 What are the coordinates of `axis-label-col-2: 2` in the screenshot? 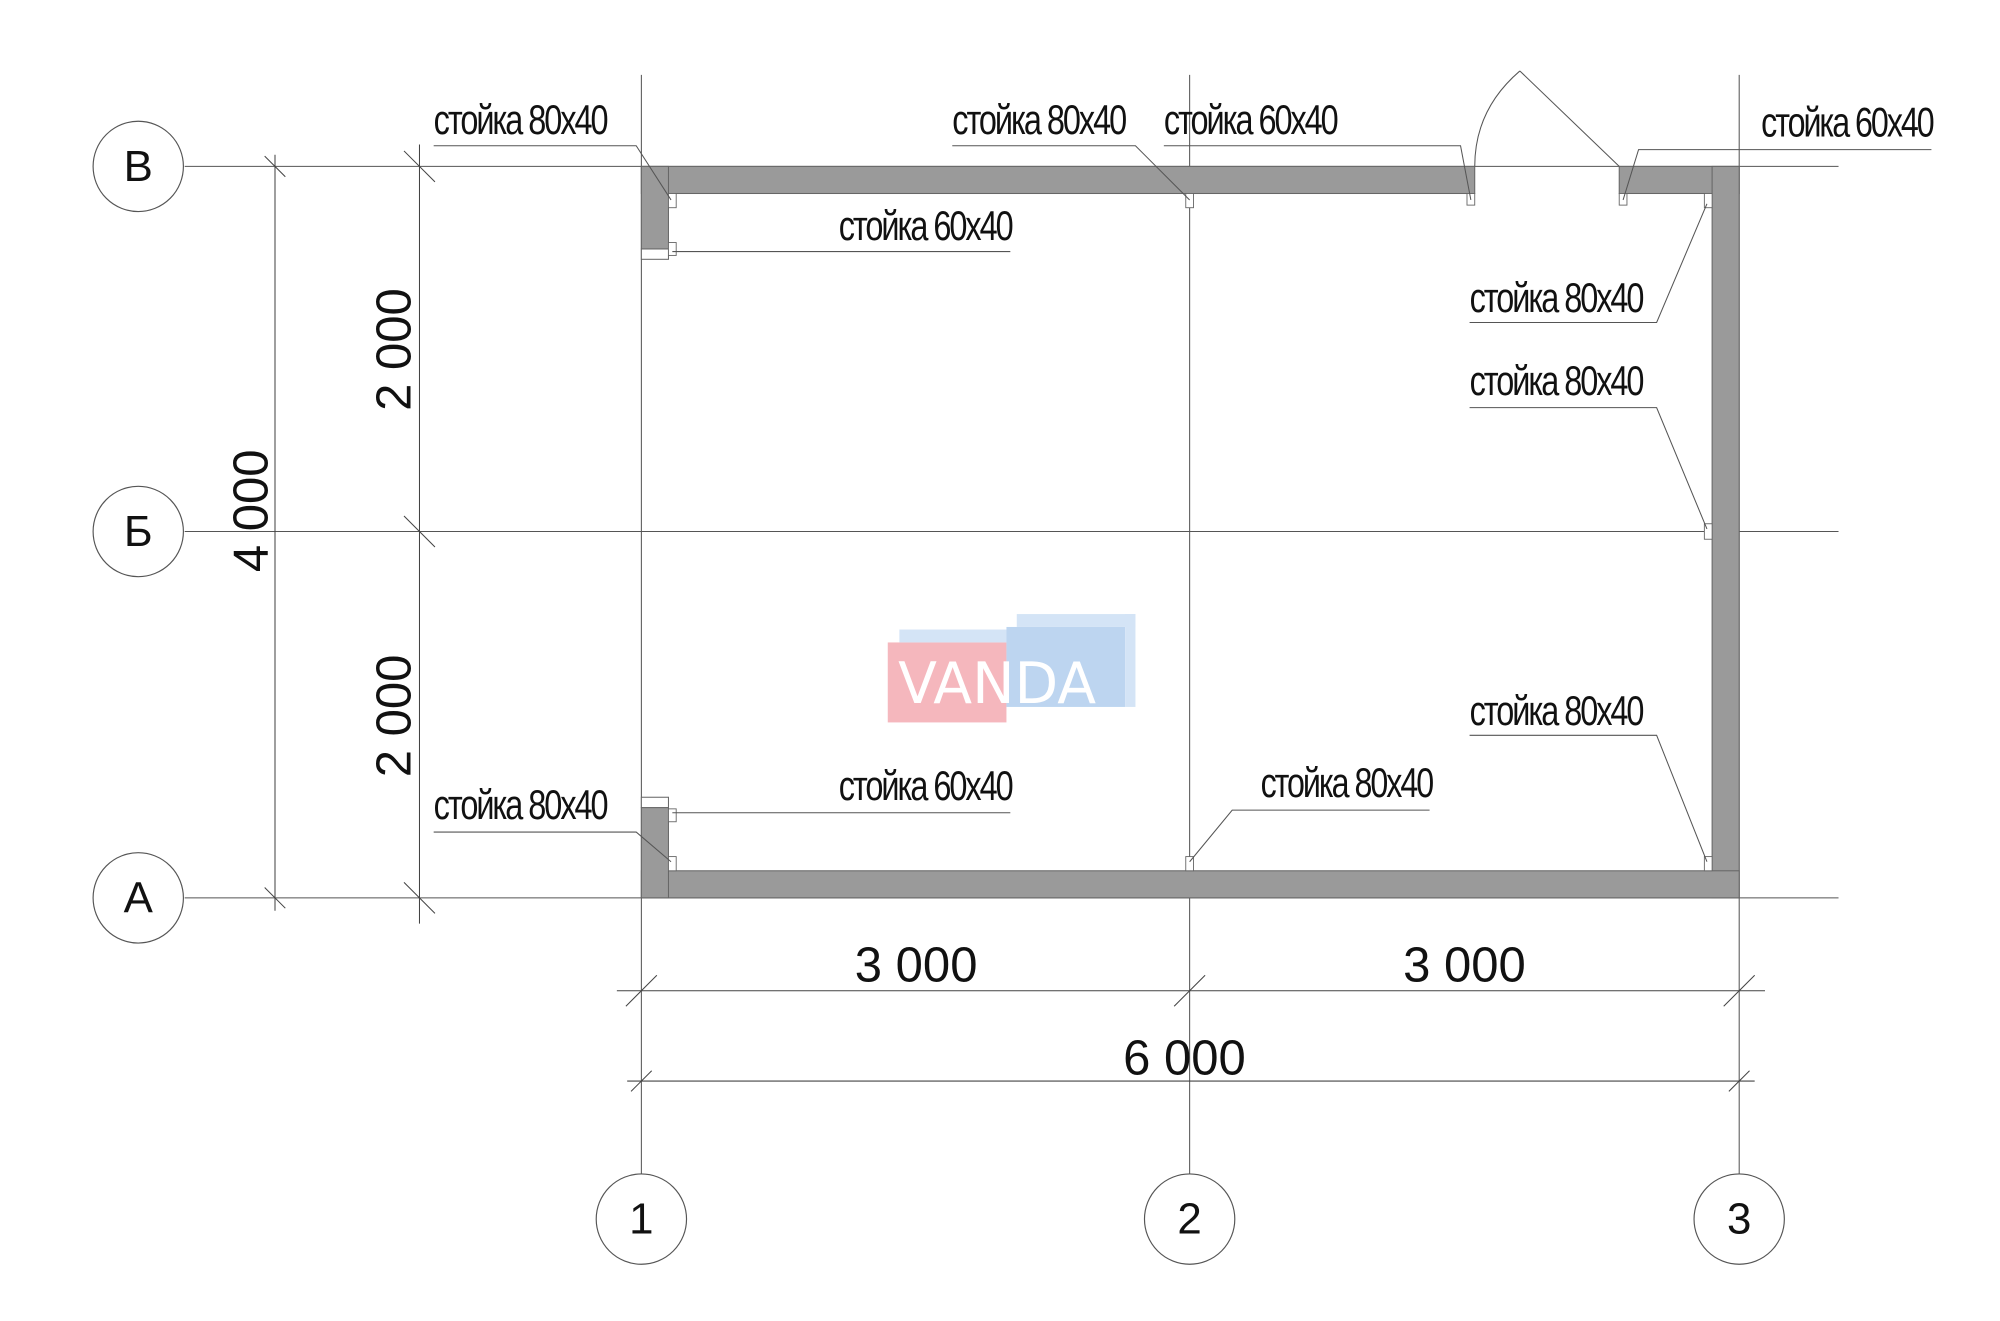 It's located at (1189, 1219).